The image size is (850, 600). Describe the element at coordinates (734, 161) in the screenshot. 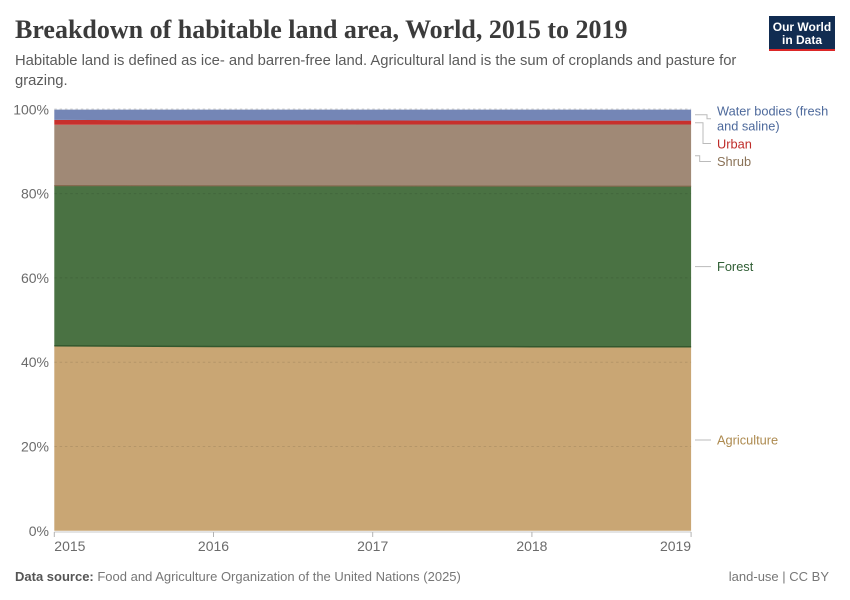

I see `svg-text: Shrub` at that location.